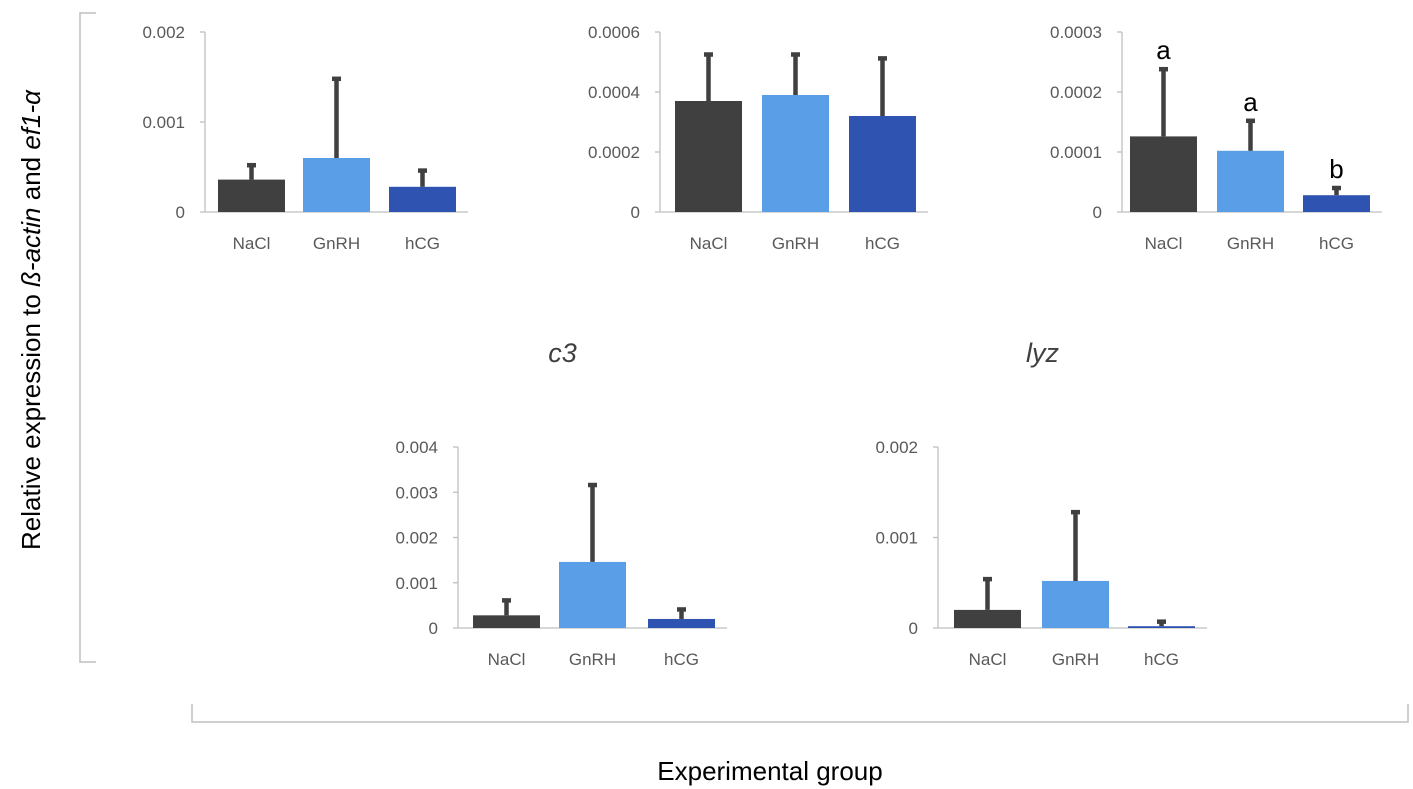 This screenshot has height=789, width=1413. What do you see at coordinates (1076, 152) in the screenshot?
I see `y-tick-label: 0.0001` at bounding box center [1076, 152].